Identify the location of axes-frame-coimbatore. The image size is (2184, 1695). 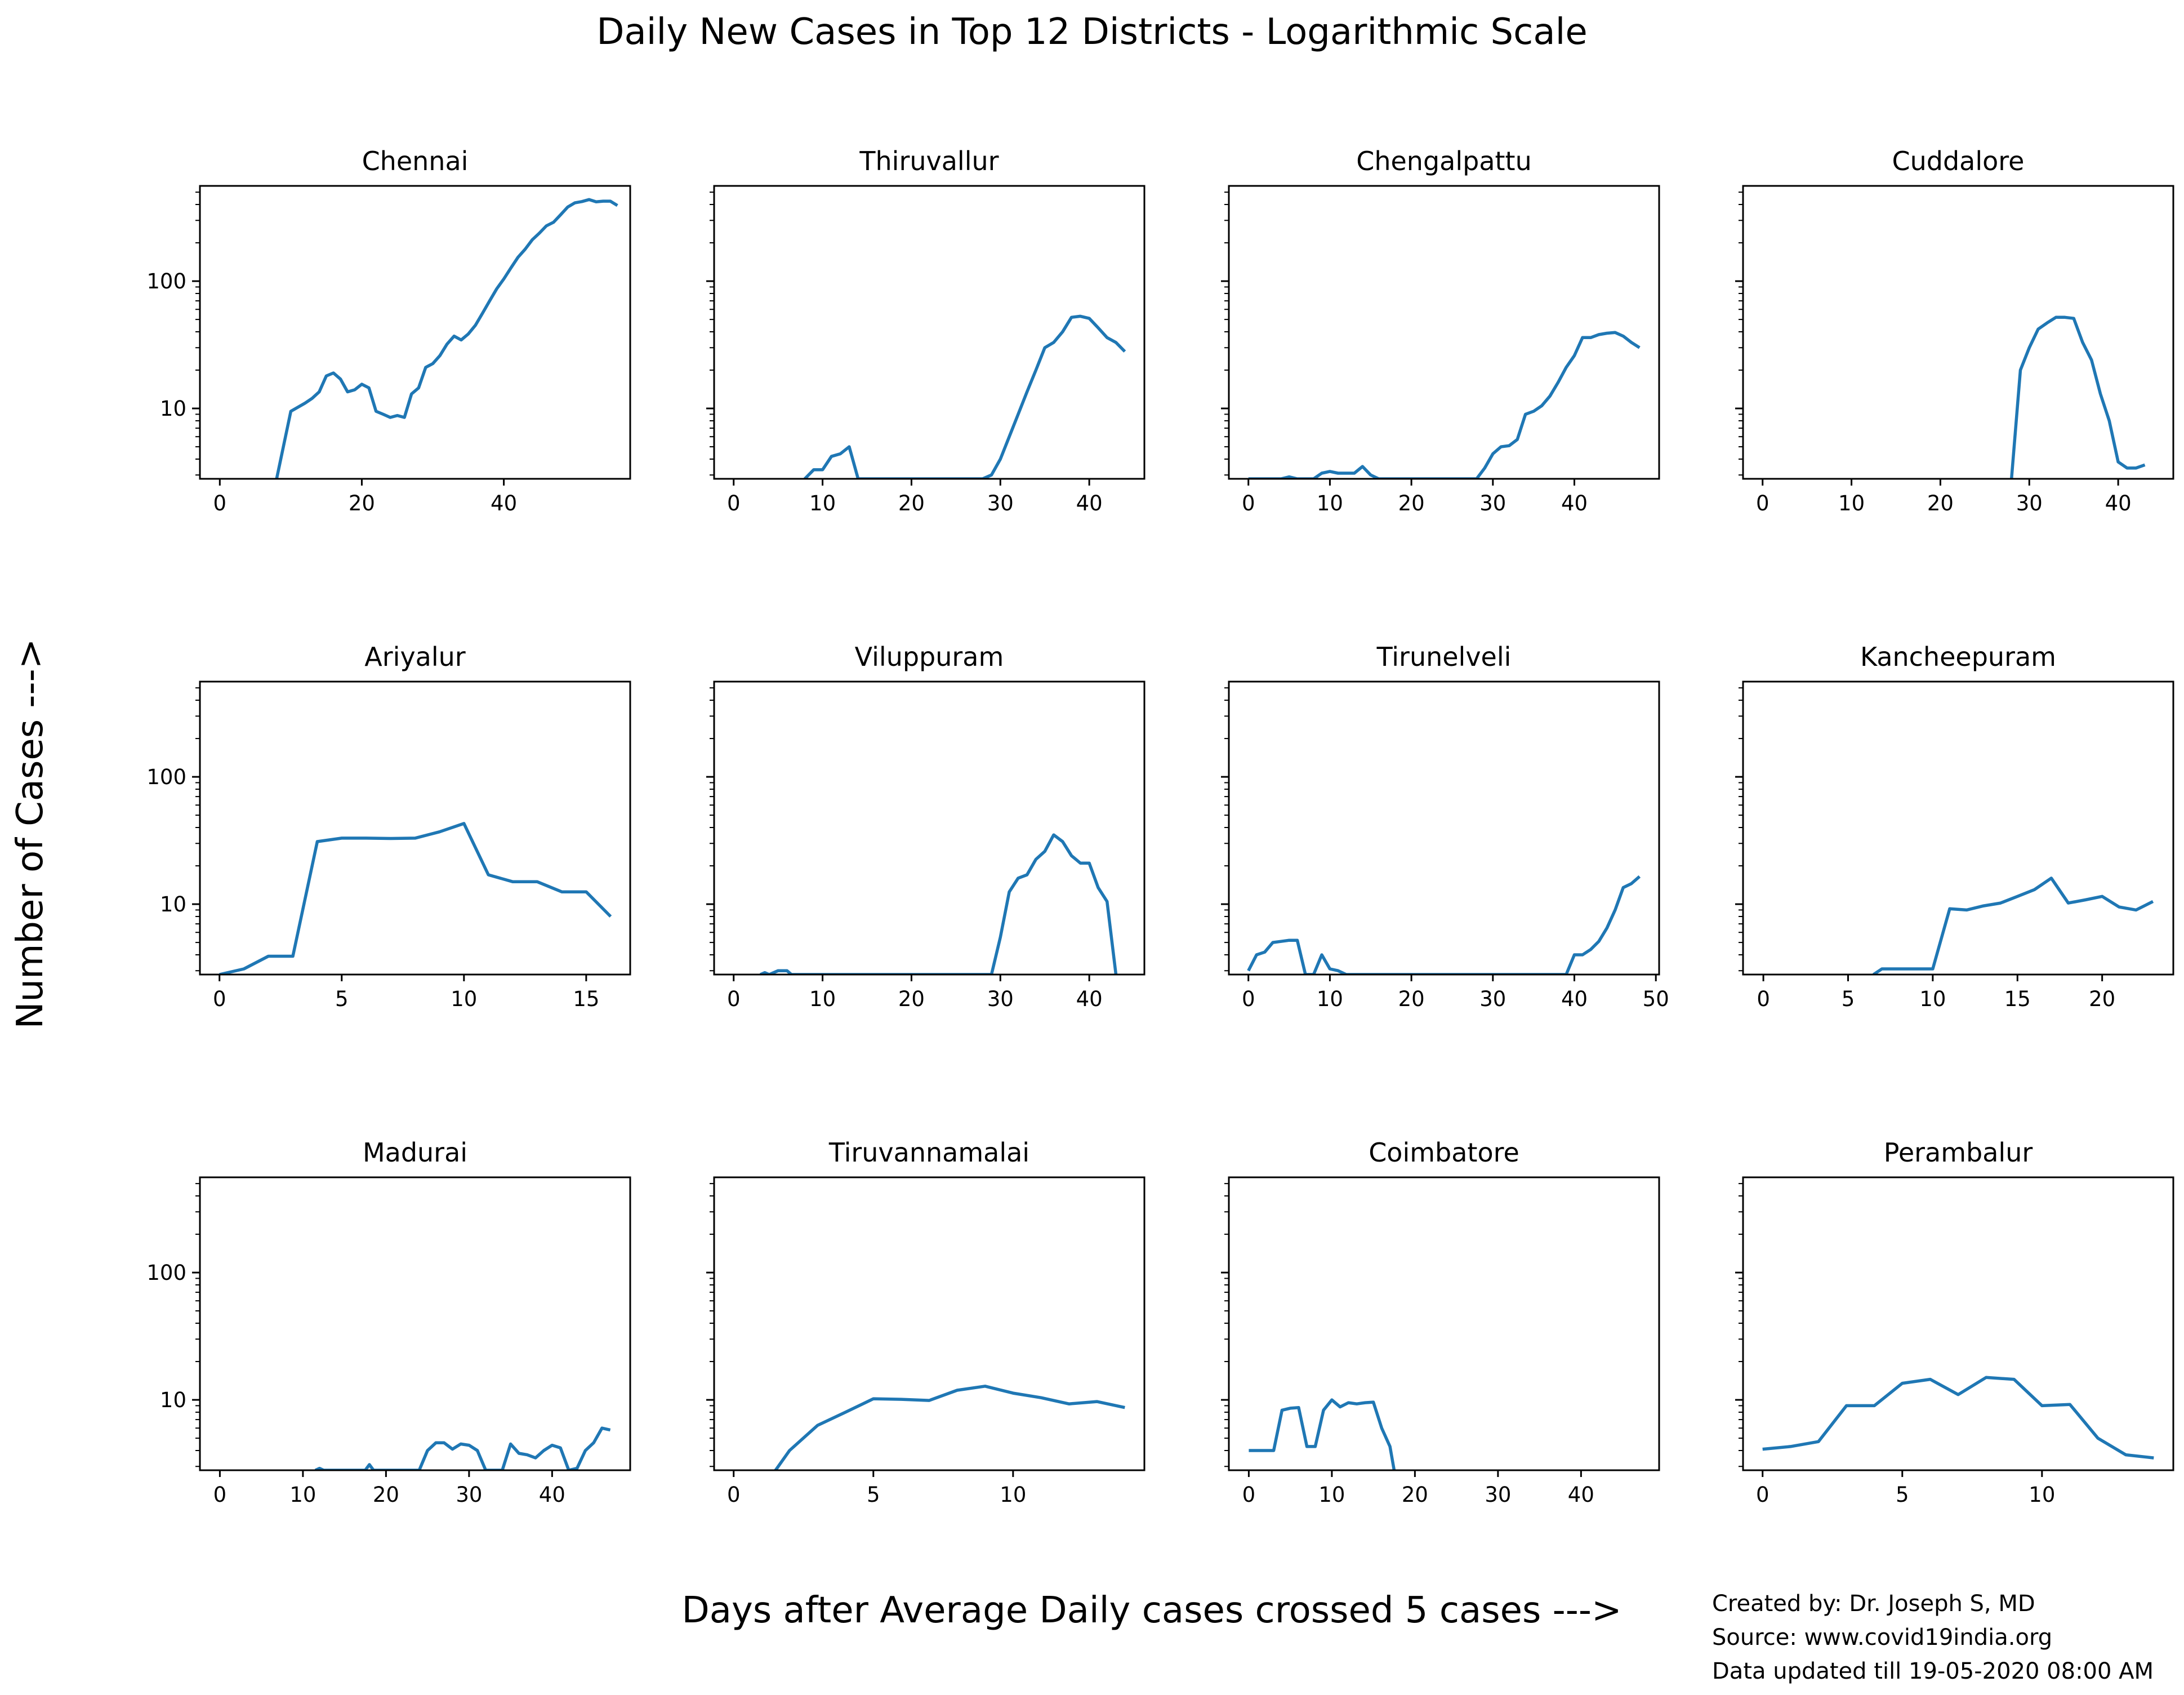
(1444, 1323).